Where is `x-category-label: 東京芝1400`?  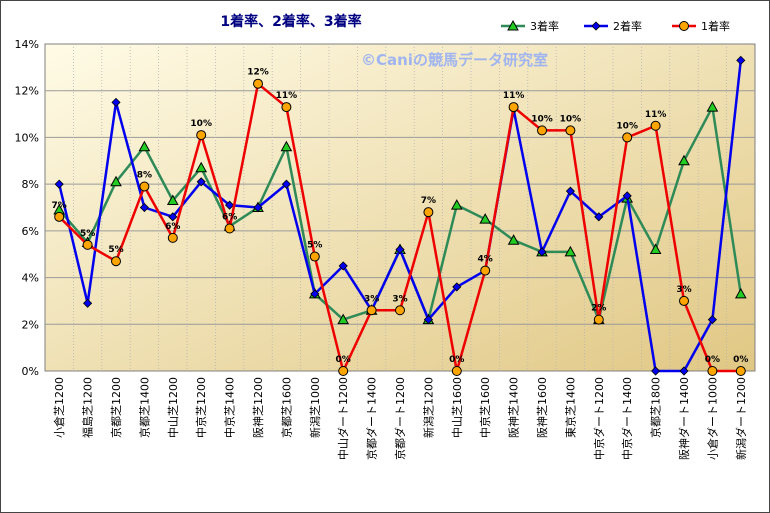
x-category-label: 東京芝1400 is located at coordinates (570, 407).